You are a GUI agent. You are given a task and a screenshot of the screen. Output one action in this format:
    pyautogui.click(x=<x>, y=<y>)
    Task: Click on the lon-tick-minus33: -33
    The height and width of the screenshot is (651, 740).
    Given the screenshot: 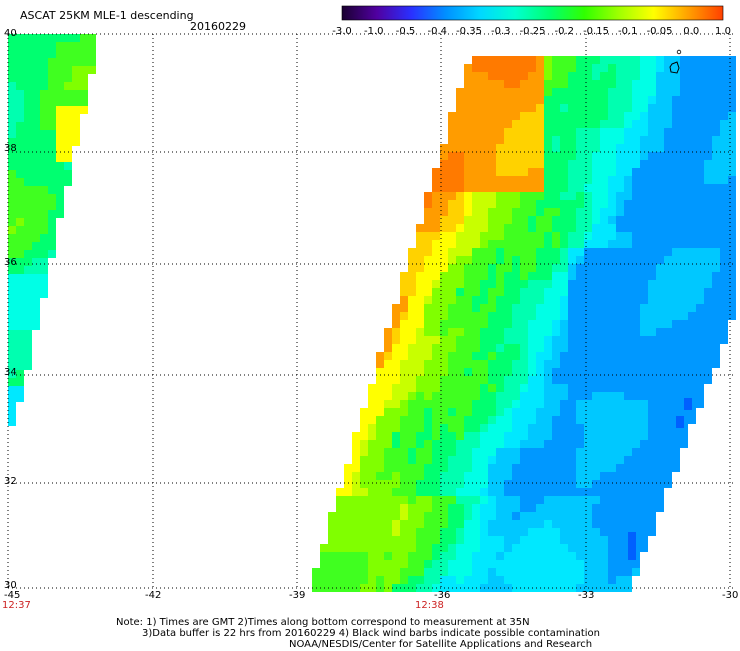 What is the action you would take?
    pyautogui.click(x=586, y=595)
    